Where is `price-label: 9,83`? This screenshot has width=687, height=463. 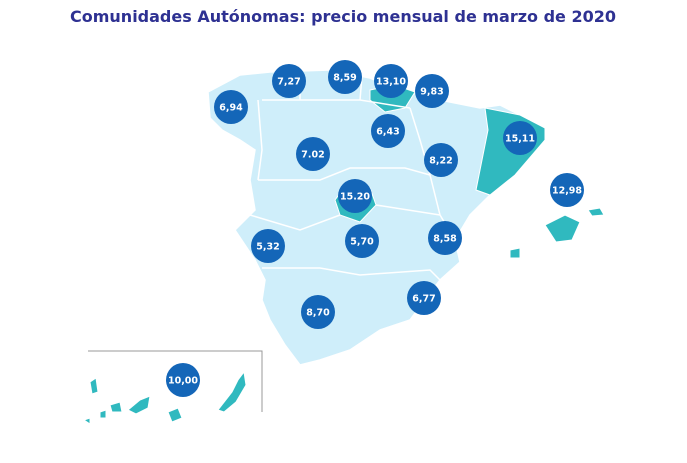 price-label: 9,83 is located at coordinates (431, 92).